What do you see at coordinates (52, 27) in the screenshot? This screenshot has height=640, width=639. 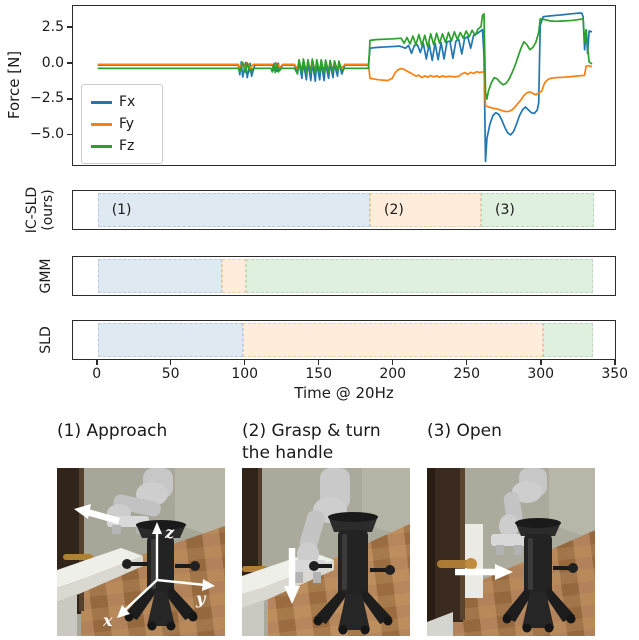 I see `force-ytick-label: 2.5` at bounding box center [52, 27].